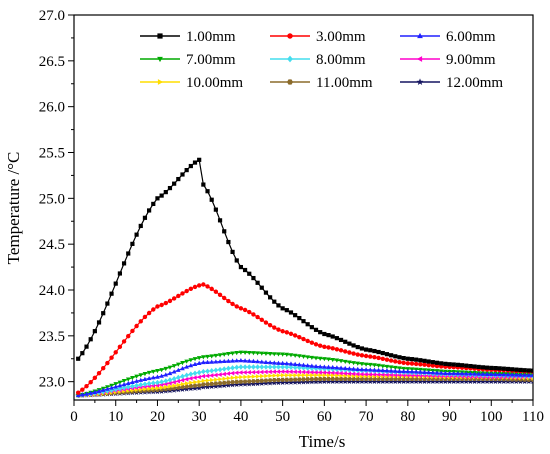 This screenshot has width=550, height=454. Describe the element at coordinates (211, 37) in the screenshot. I see `legend-label: 1.00mm` at that location.